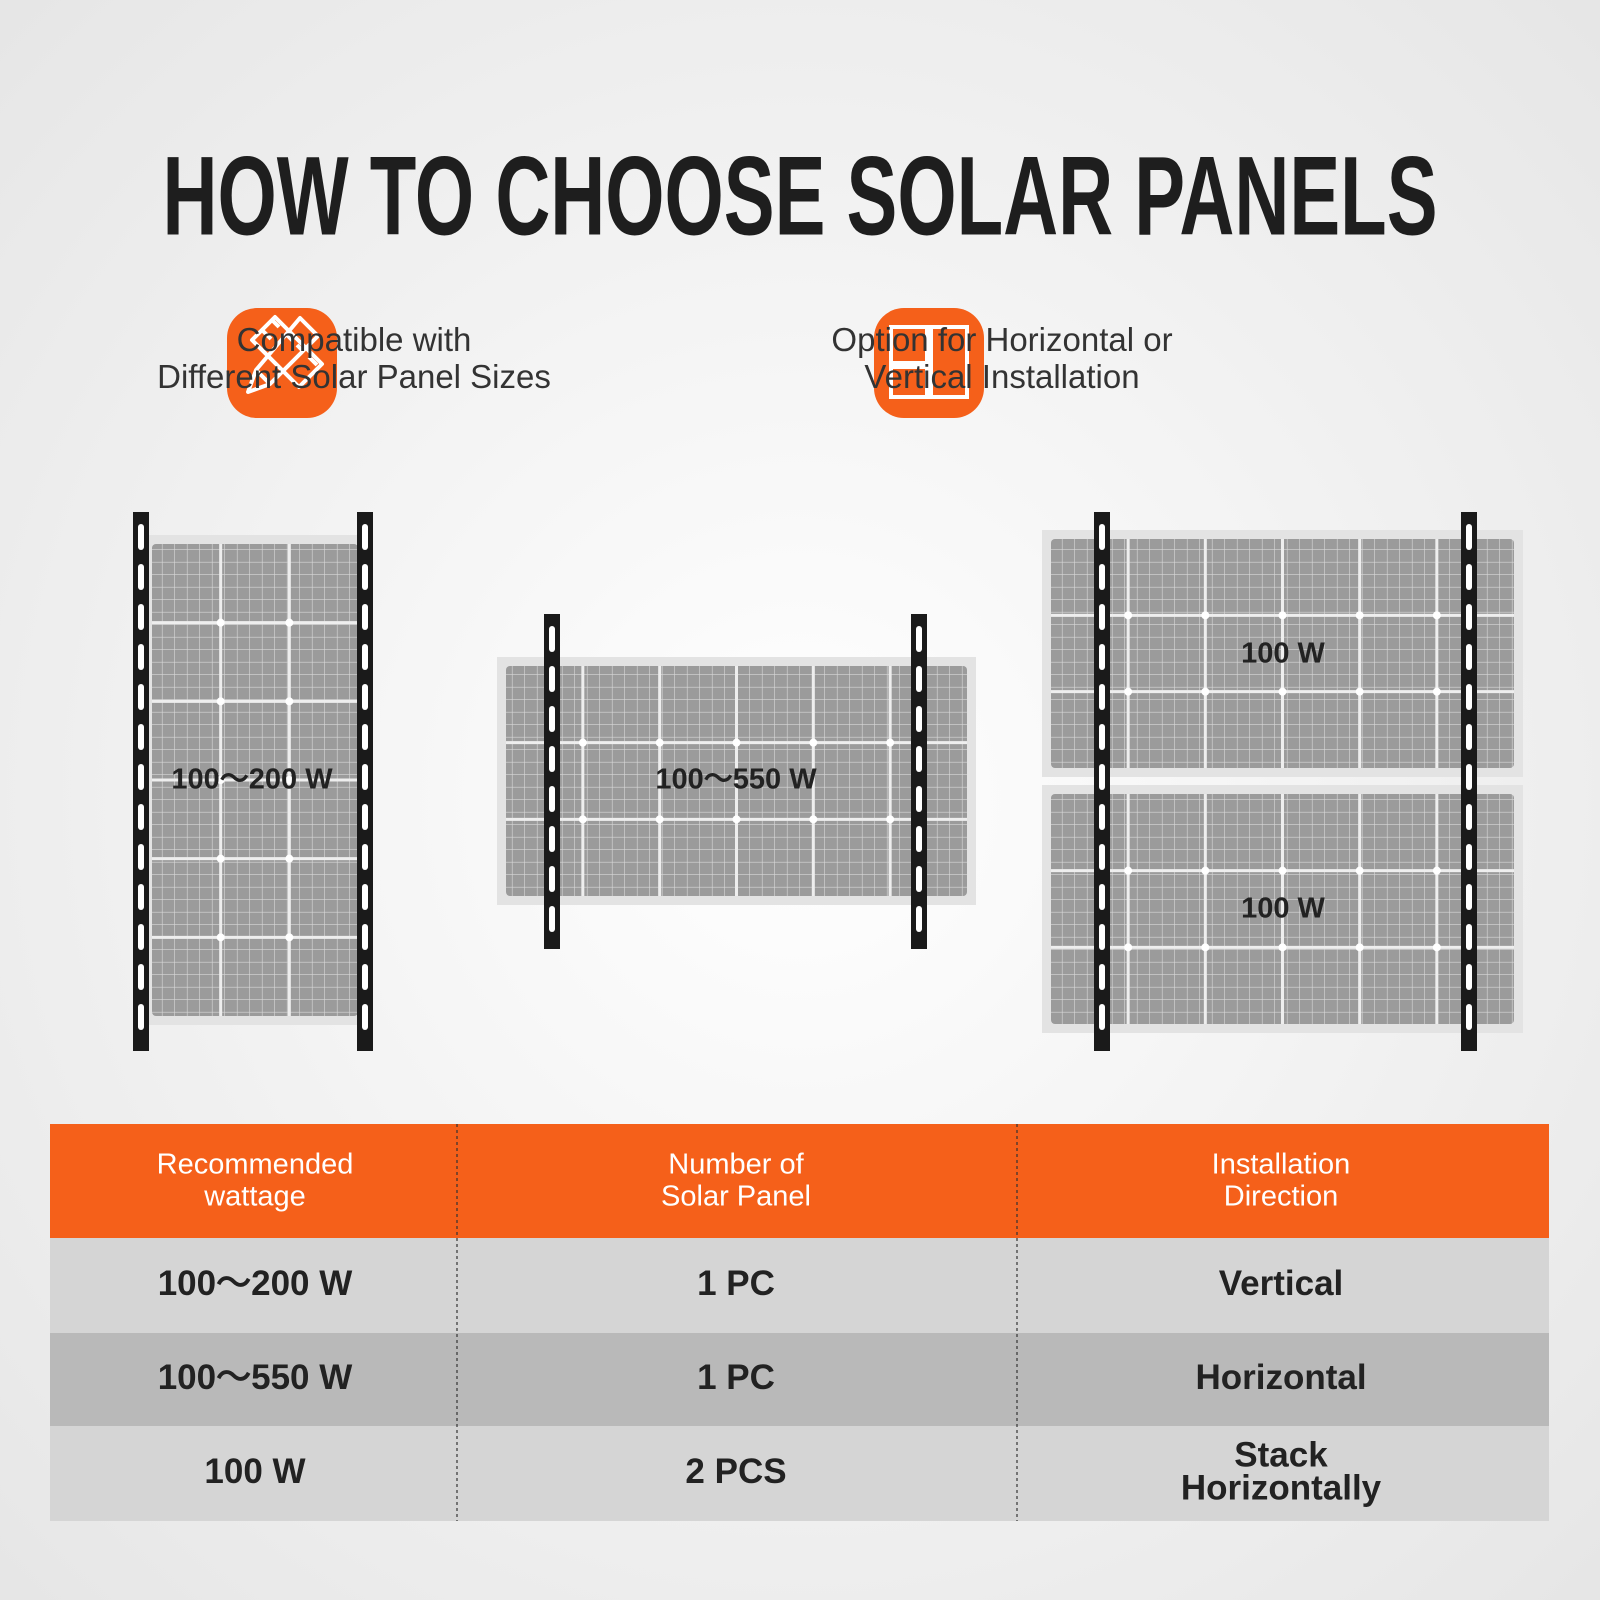 The width and height of the screenshot is (1600, 1600). Describe the element at coordinates (255, 1165) in the screenshot. I see `header-cell: Recommended` at that location.